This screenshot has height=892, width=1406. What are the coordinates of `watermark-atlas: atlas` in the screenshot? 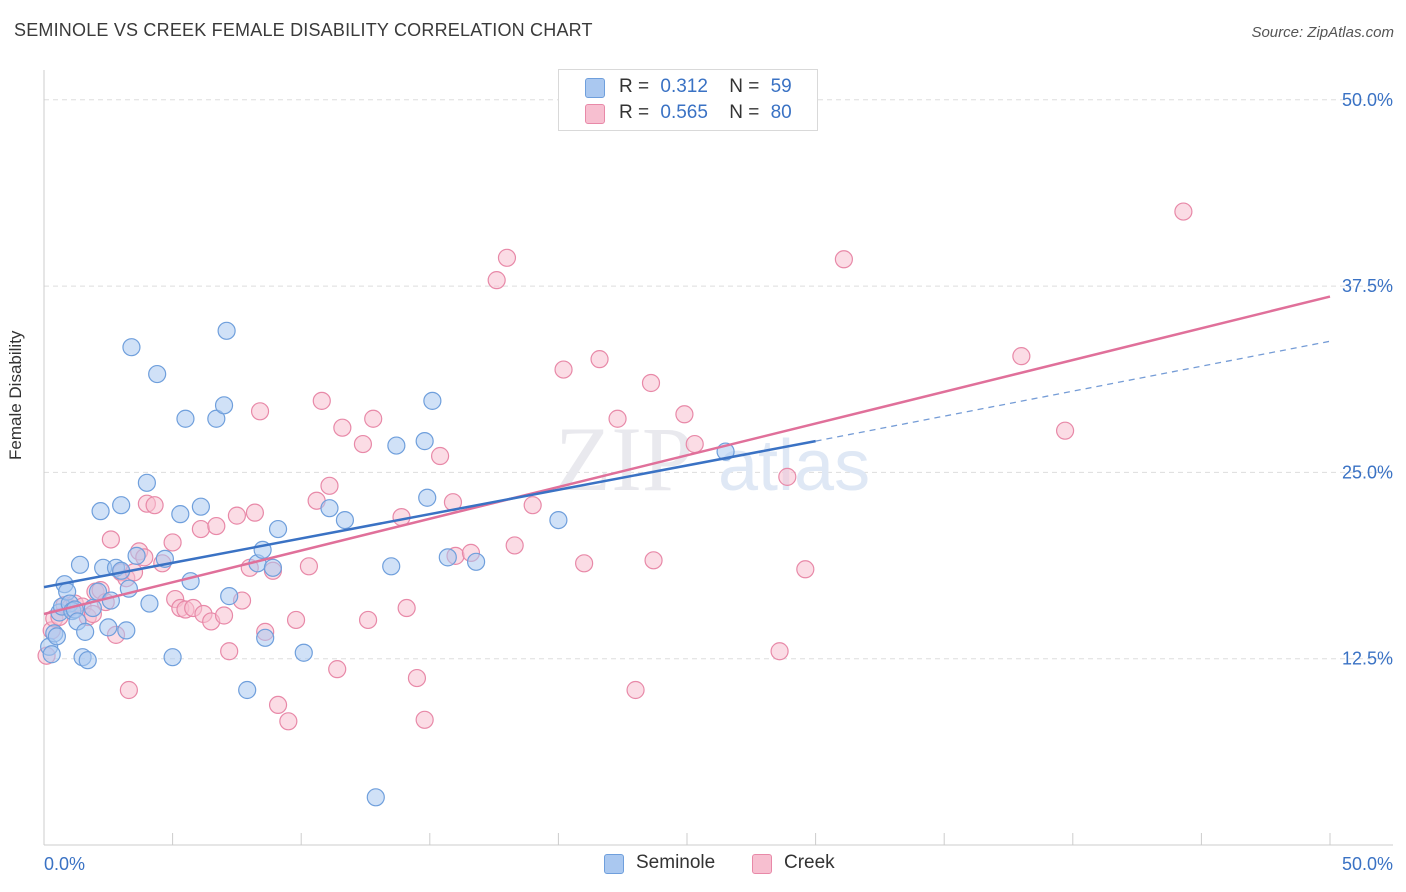 It's located at (794, 466).